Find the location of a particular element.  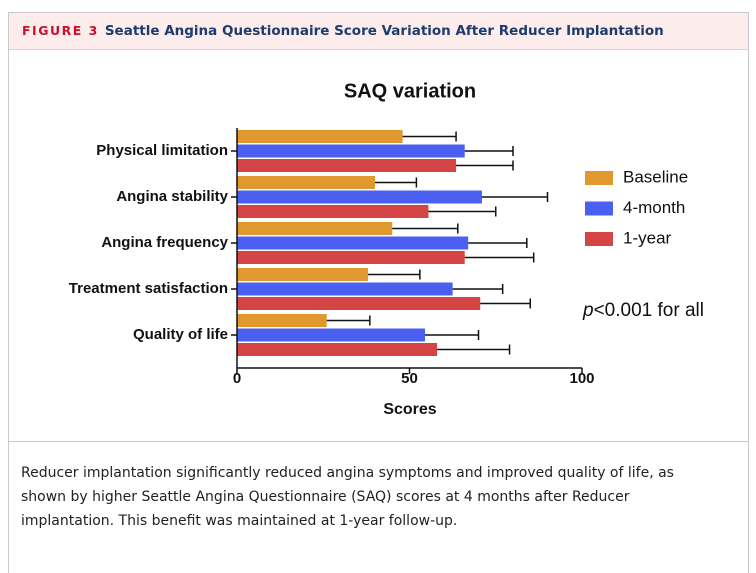

y-tick-label: Treatment satisfaction is located at coordinates (148, 288).